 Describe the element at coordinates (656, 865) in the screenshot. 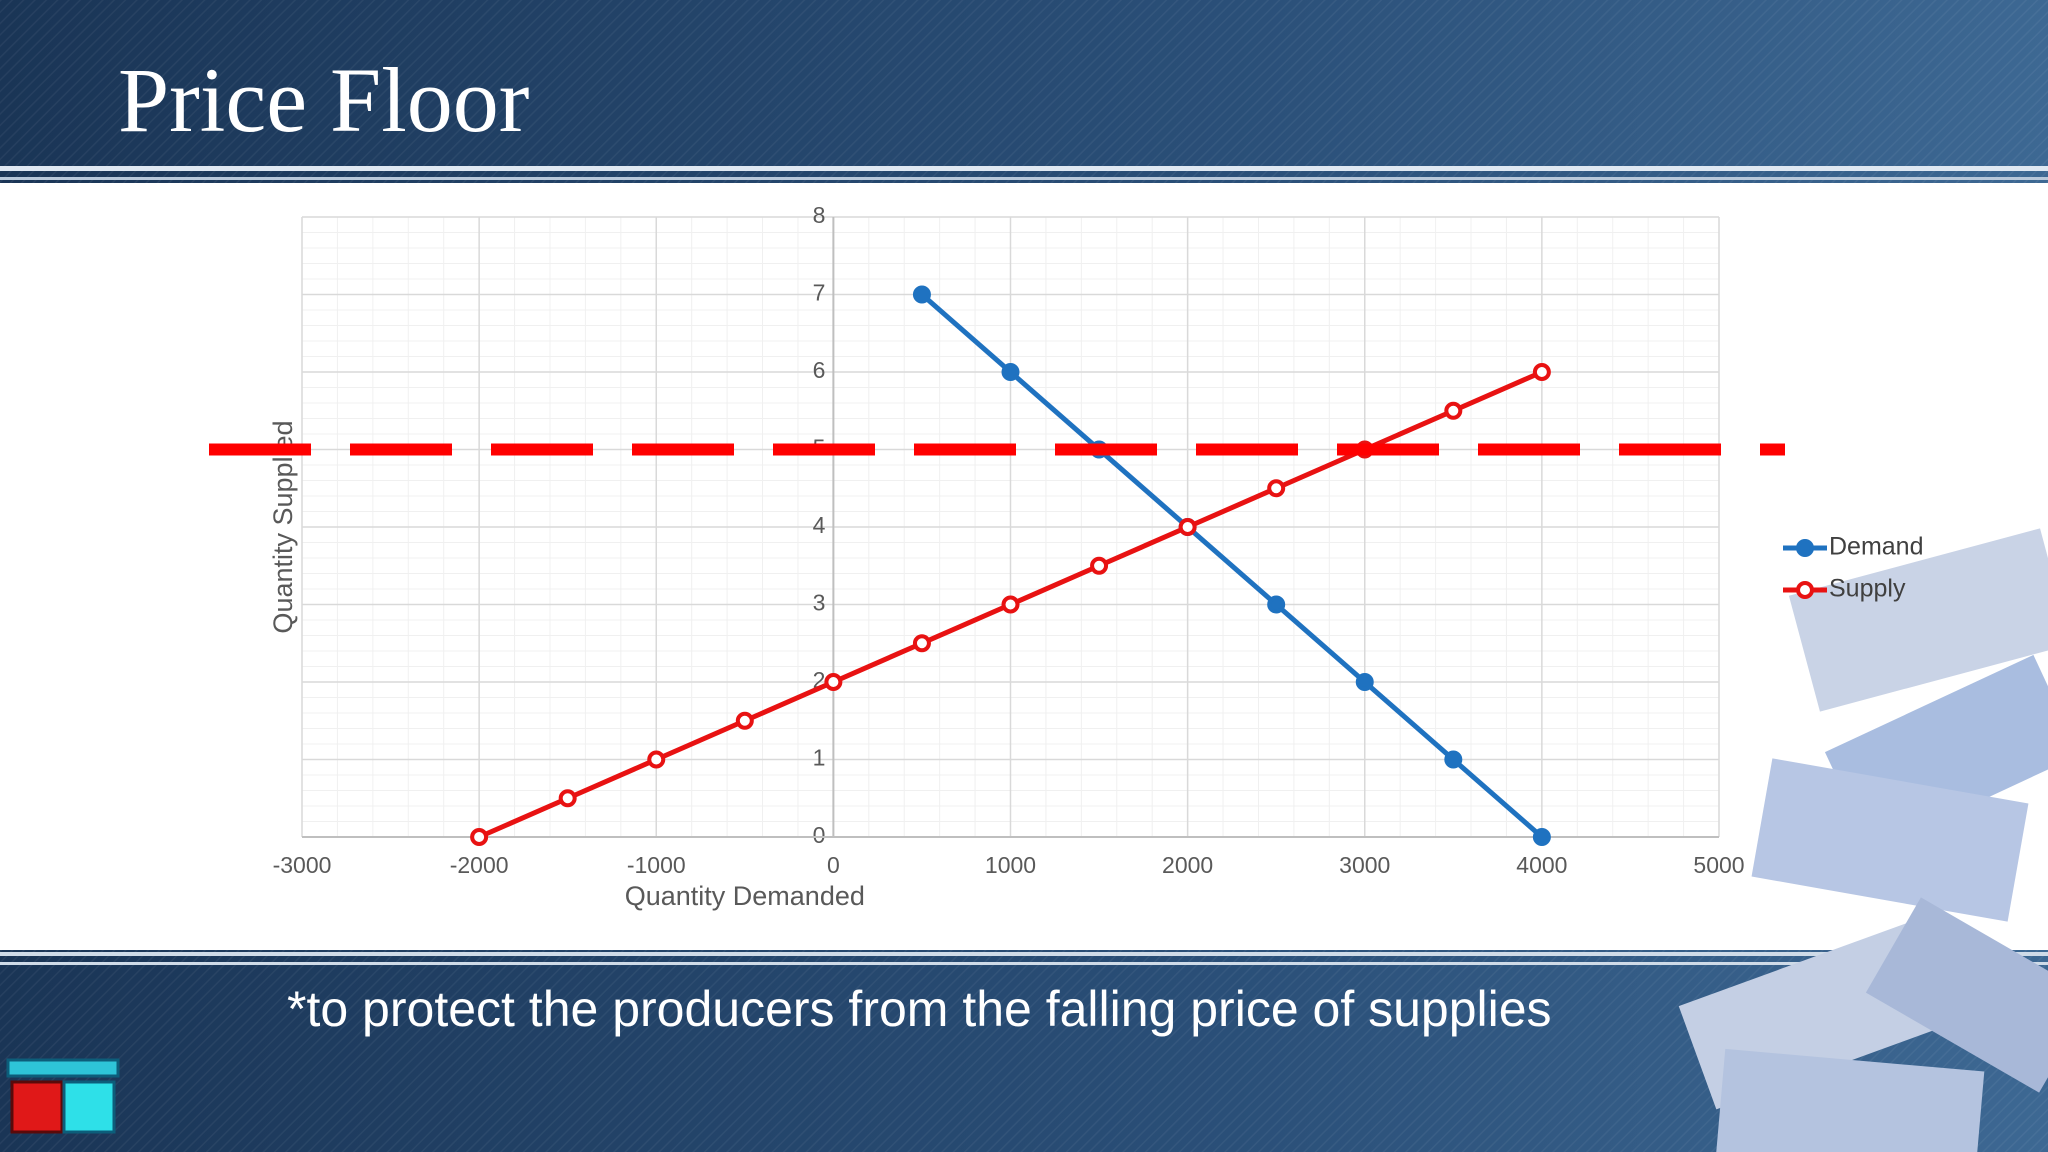

I see `x-tick-label: -1000` at that location.